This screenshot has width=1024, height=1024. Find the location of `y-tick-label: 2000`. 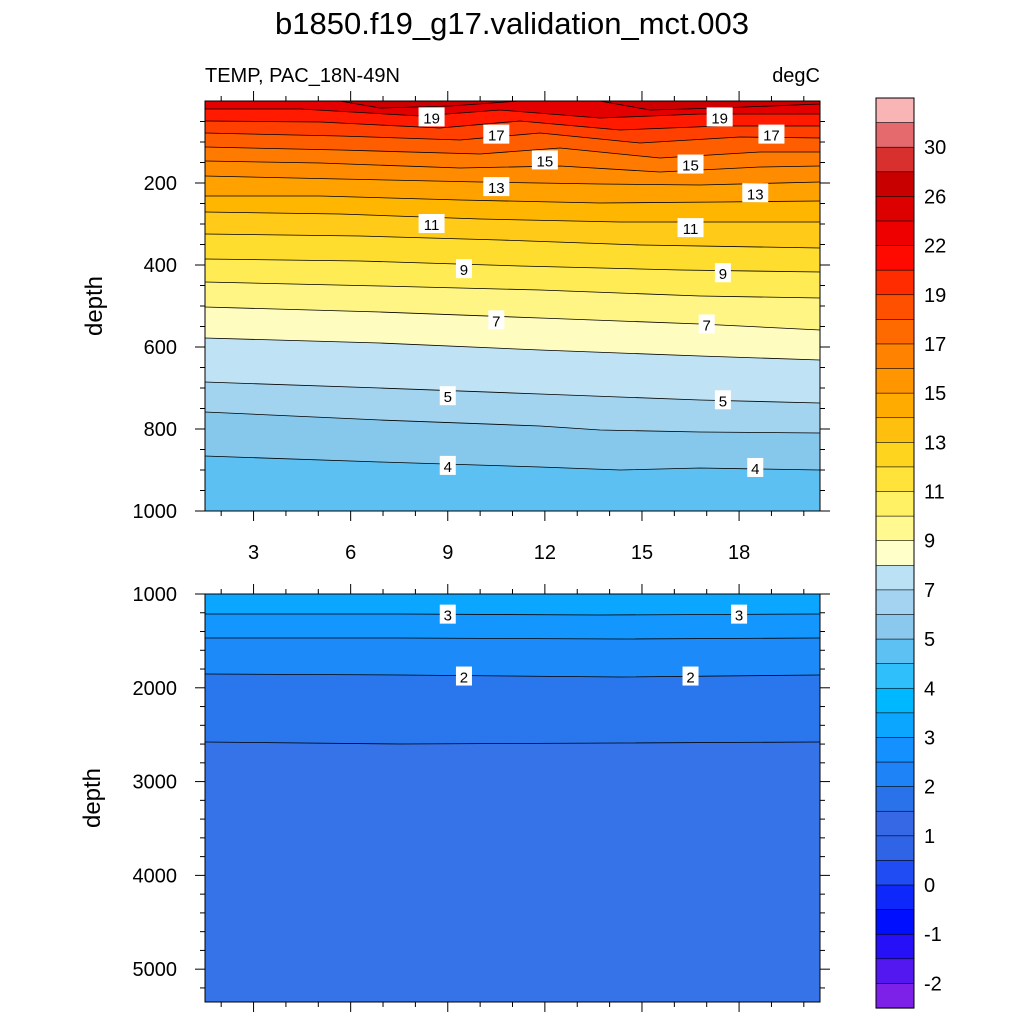

y-tick-label: 2000 is located at coordinates (155, 689).